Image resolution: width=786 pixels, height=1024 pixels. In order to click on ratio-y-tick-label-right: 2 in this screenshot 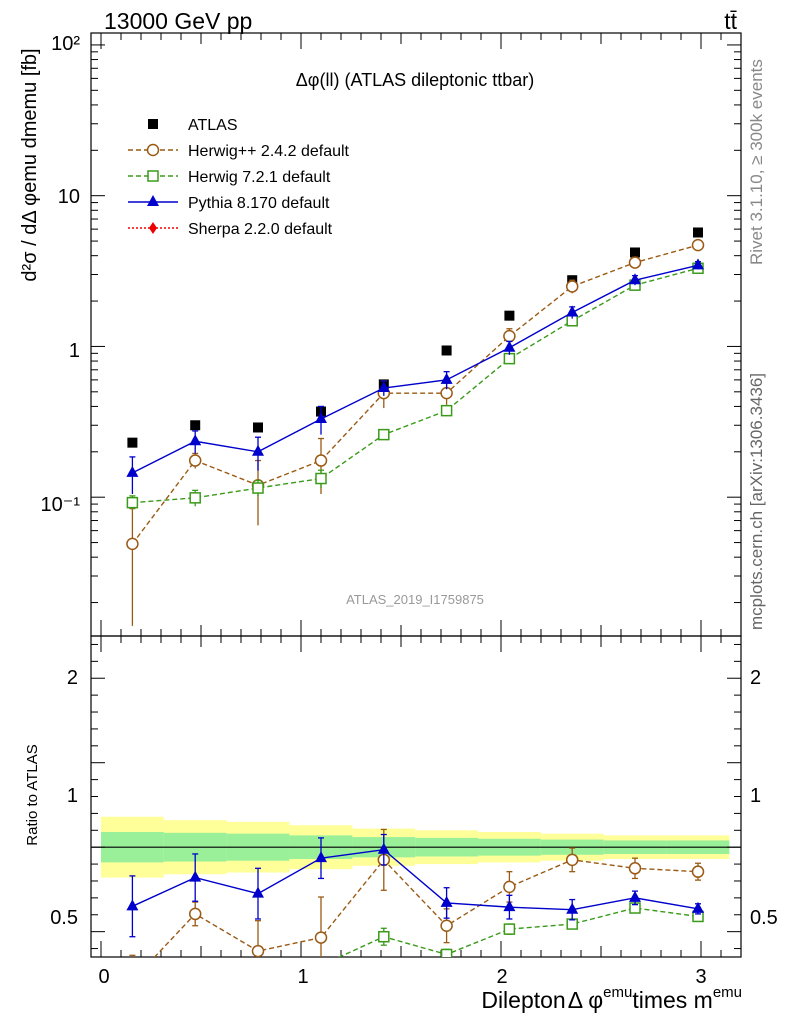, I will do `click(755, 678)`.